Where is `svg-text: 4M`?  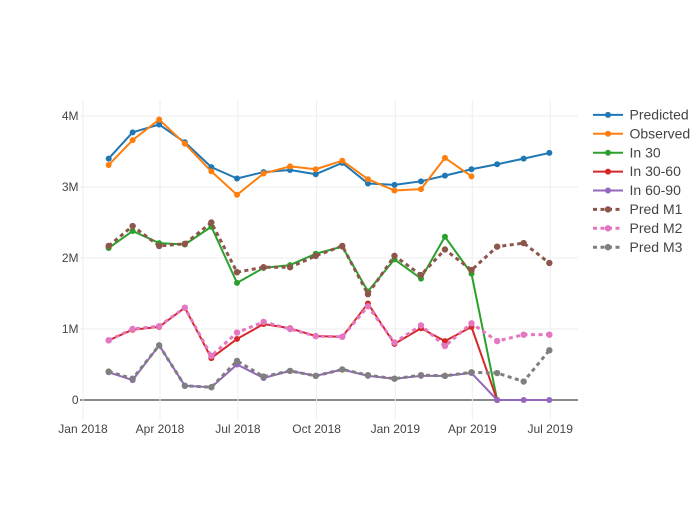 svg-text: 4M is located at coordinates (70, 116).